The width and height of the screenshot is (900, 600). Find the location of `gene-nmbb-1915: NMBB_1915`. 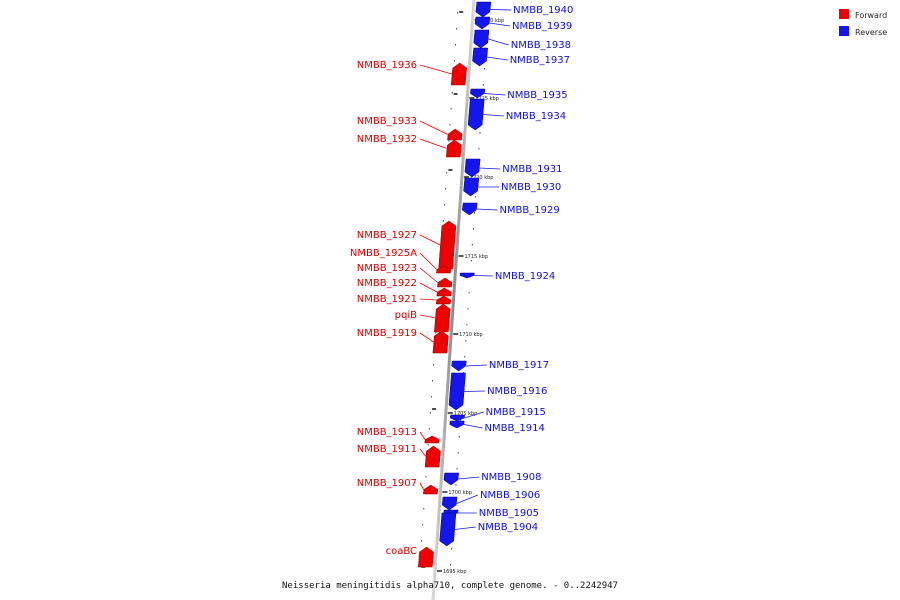

gene-nmbb-1915: NMBB_1915 is located at coordinates (497, 414).